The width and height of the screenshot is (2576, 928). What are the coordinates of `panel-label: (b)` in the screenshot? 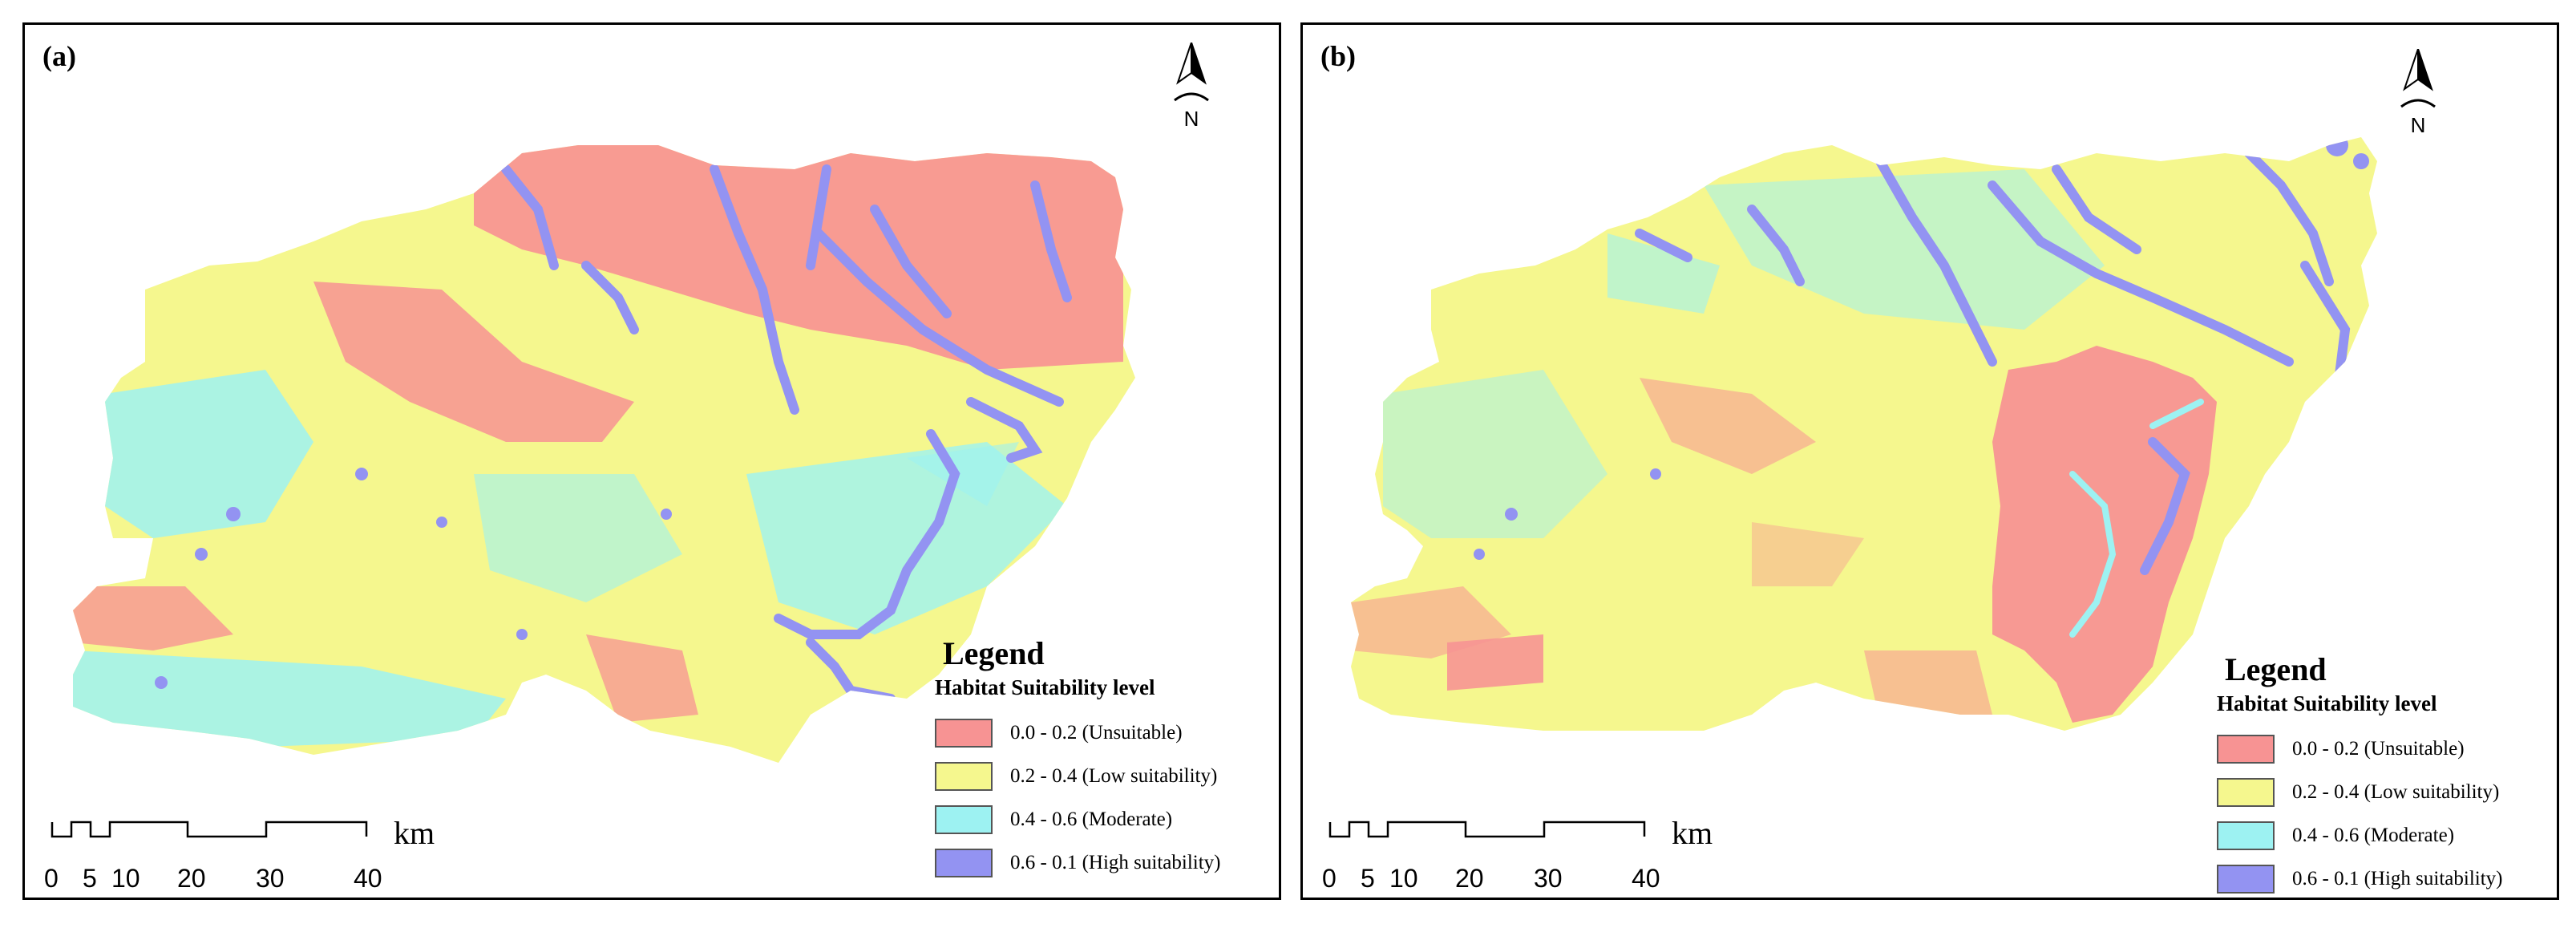 It's located at (1338, 56).